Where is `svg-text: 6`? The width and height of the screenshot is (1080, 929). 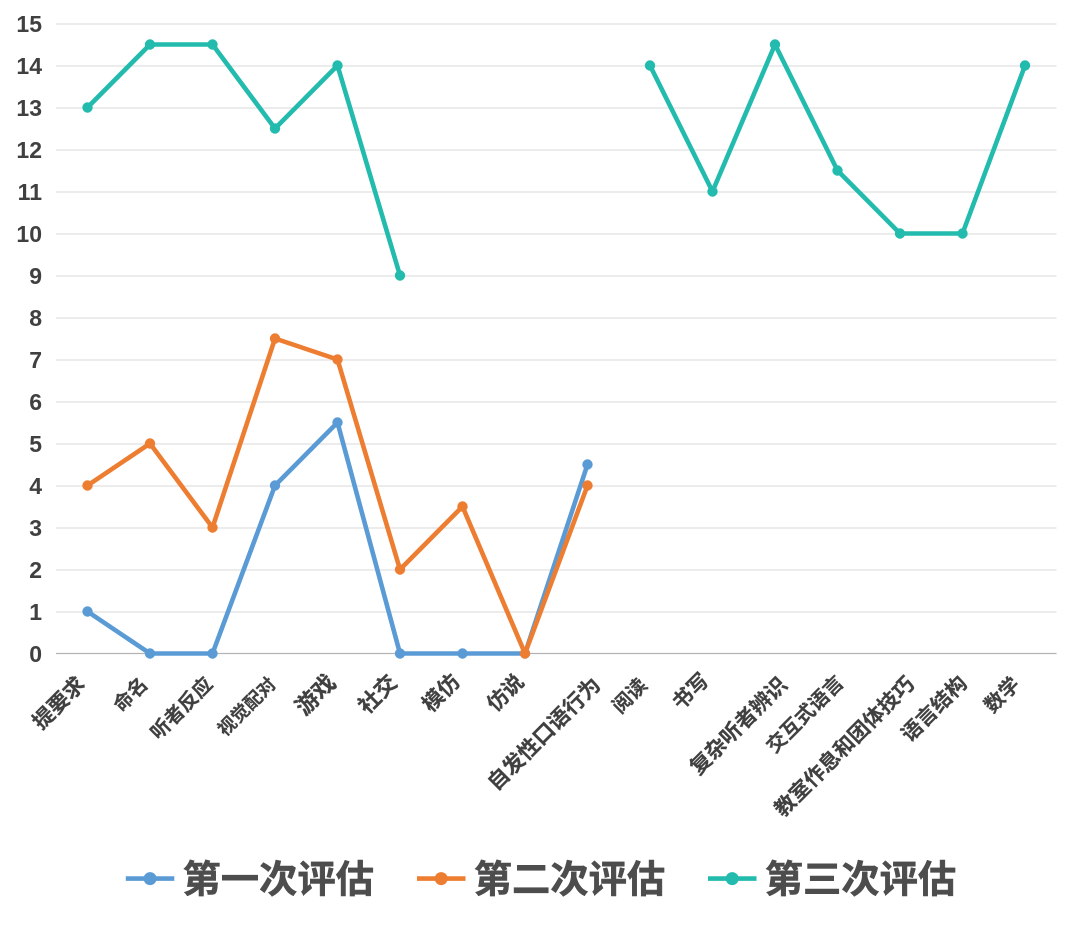 svg-text: 6 is located at coordinates (35, 402).